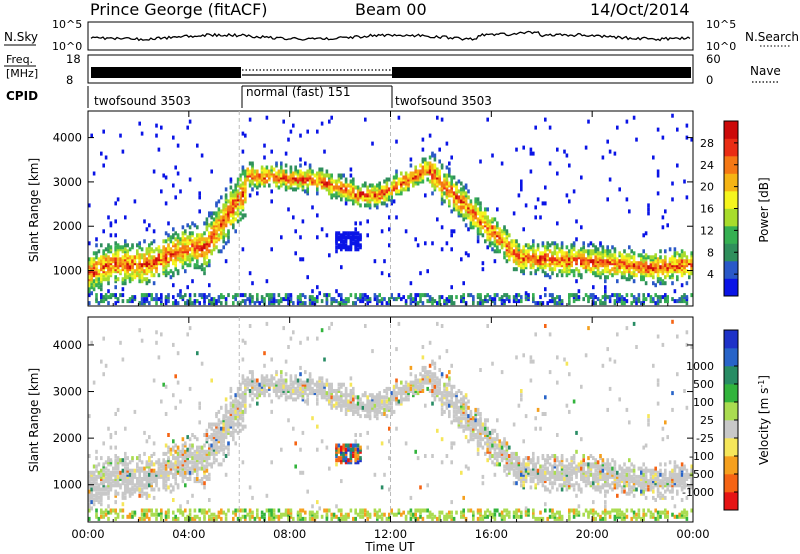 This screenshot has height=554, width=800. I want to click on cpid-label: CPID, so click(22, 96).